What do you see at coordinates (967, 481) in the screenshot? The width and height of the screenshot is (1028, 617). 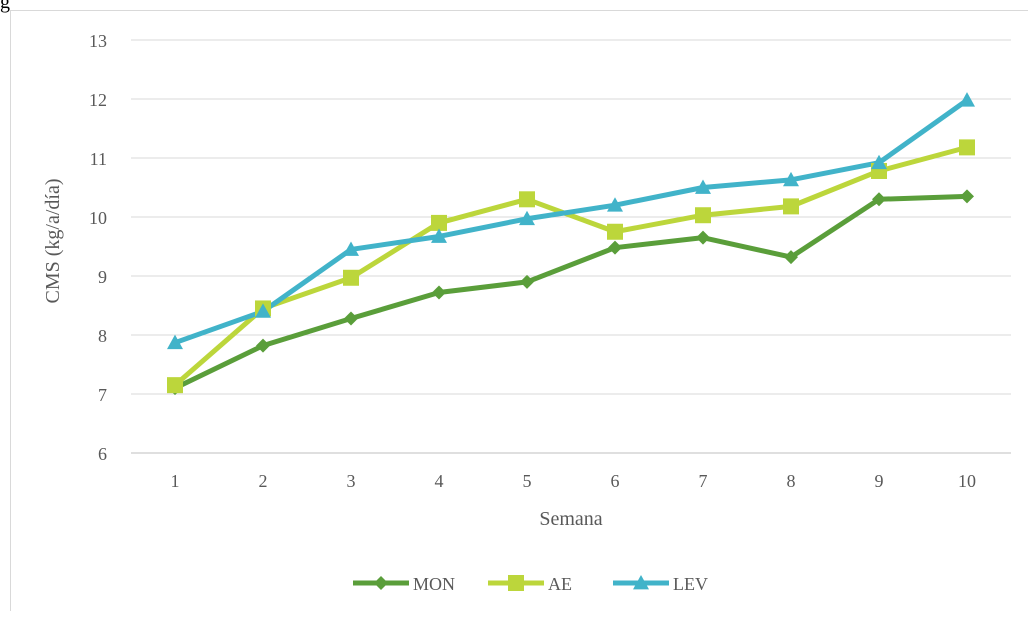 I see `x-tick-label: 10` at bounding box center [967, 481].